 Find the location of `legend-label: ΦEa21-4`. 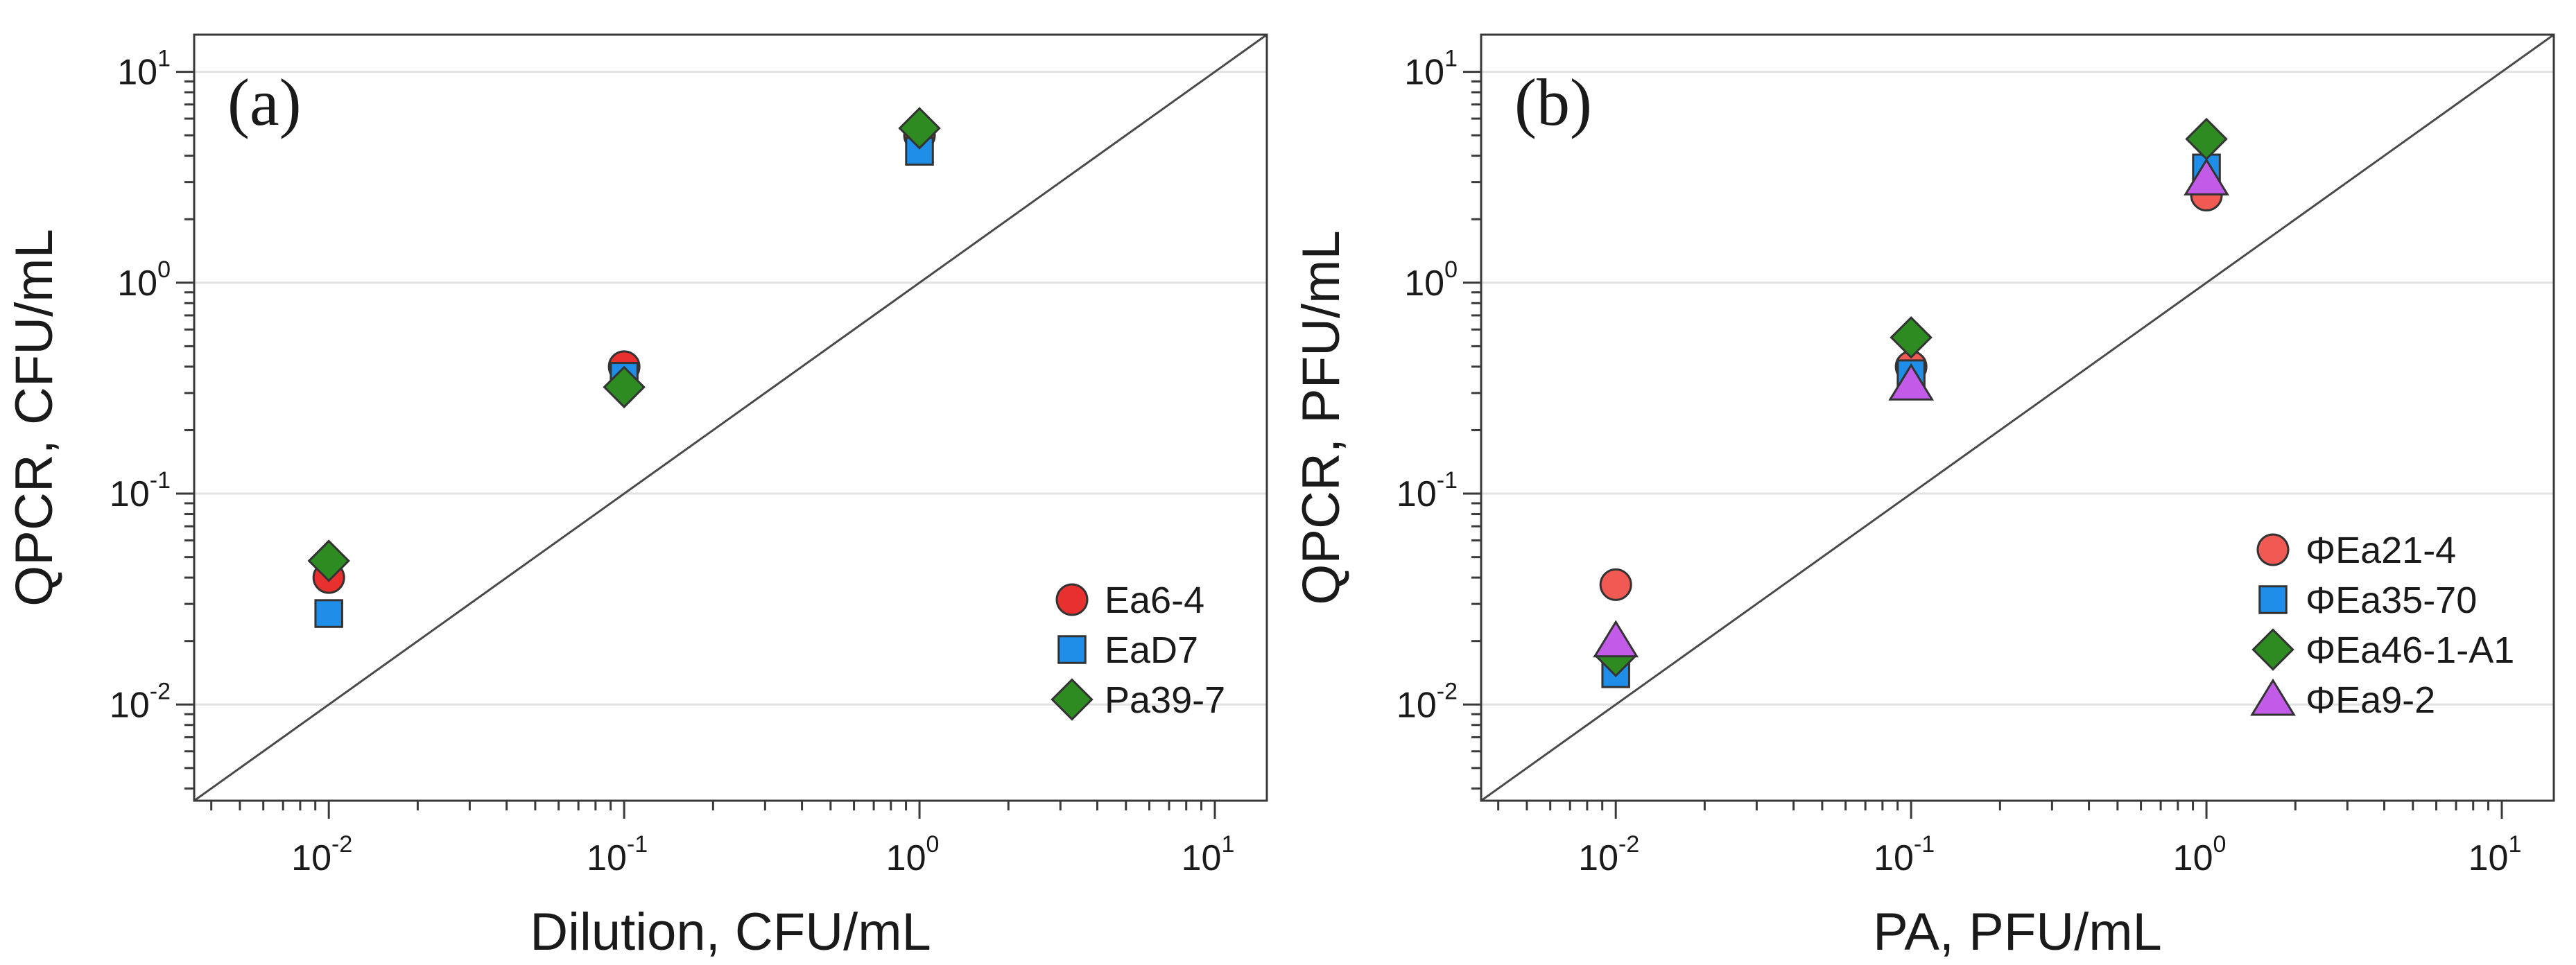

legend-label: ΦEa21-4 is located at coordinates (2381, 551).